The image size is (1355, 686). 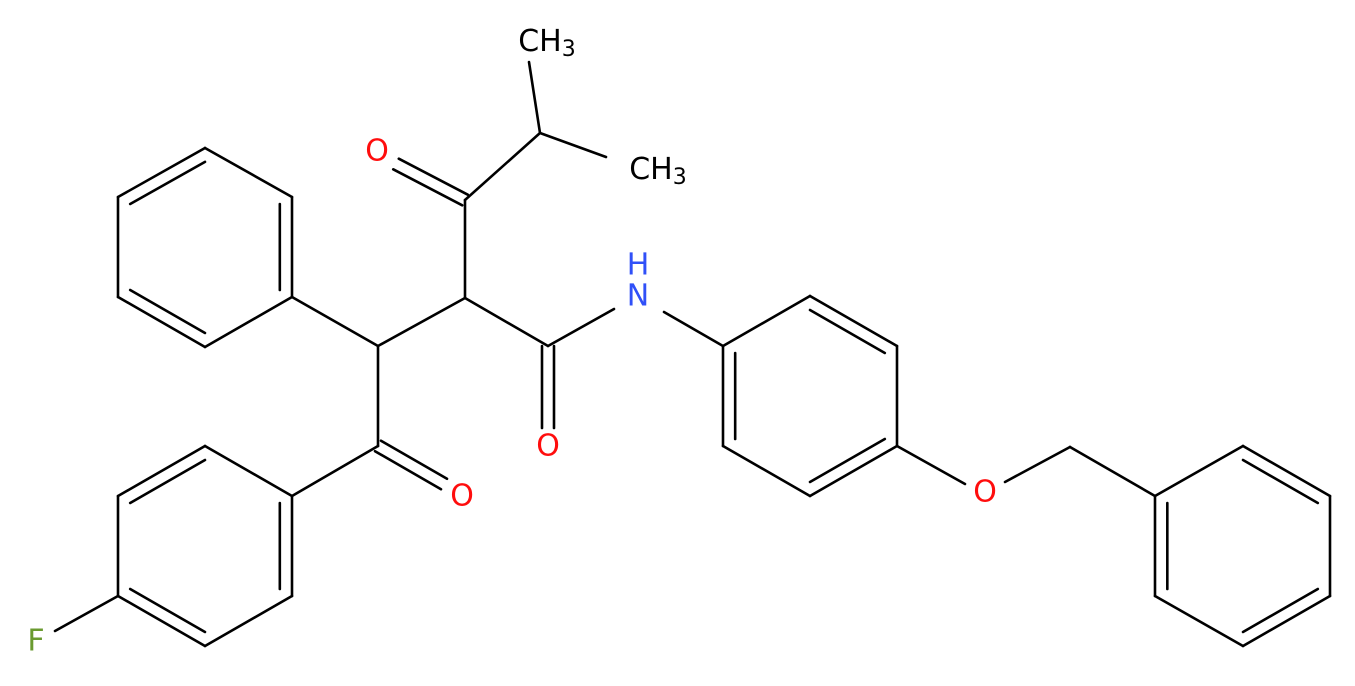 What do you see at coordinates (35, 641) in the screenshot?
I see `fluorine-label: F` at bounding box center [35, 641].